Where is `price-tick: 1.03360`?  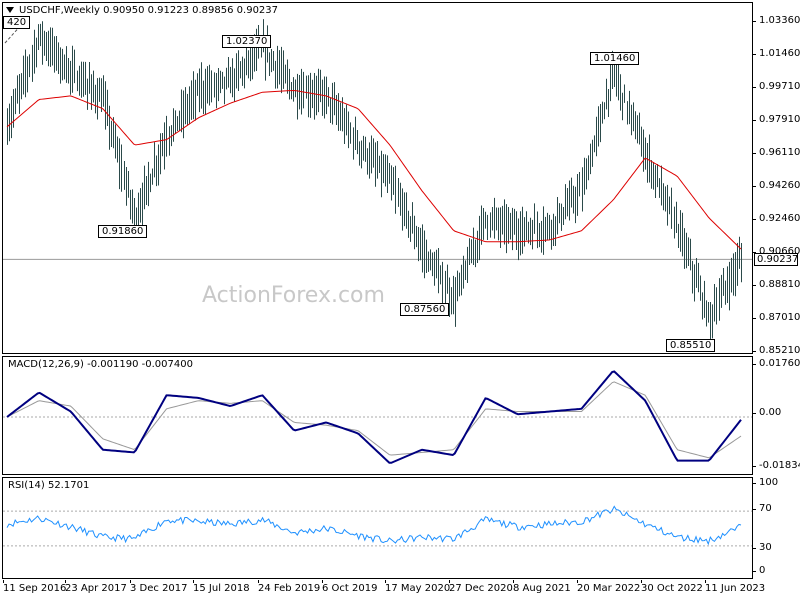
price-tick: 1.03360 is located at coordinates (776, 20).